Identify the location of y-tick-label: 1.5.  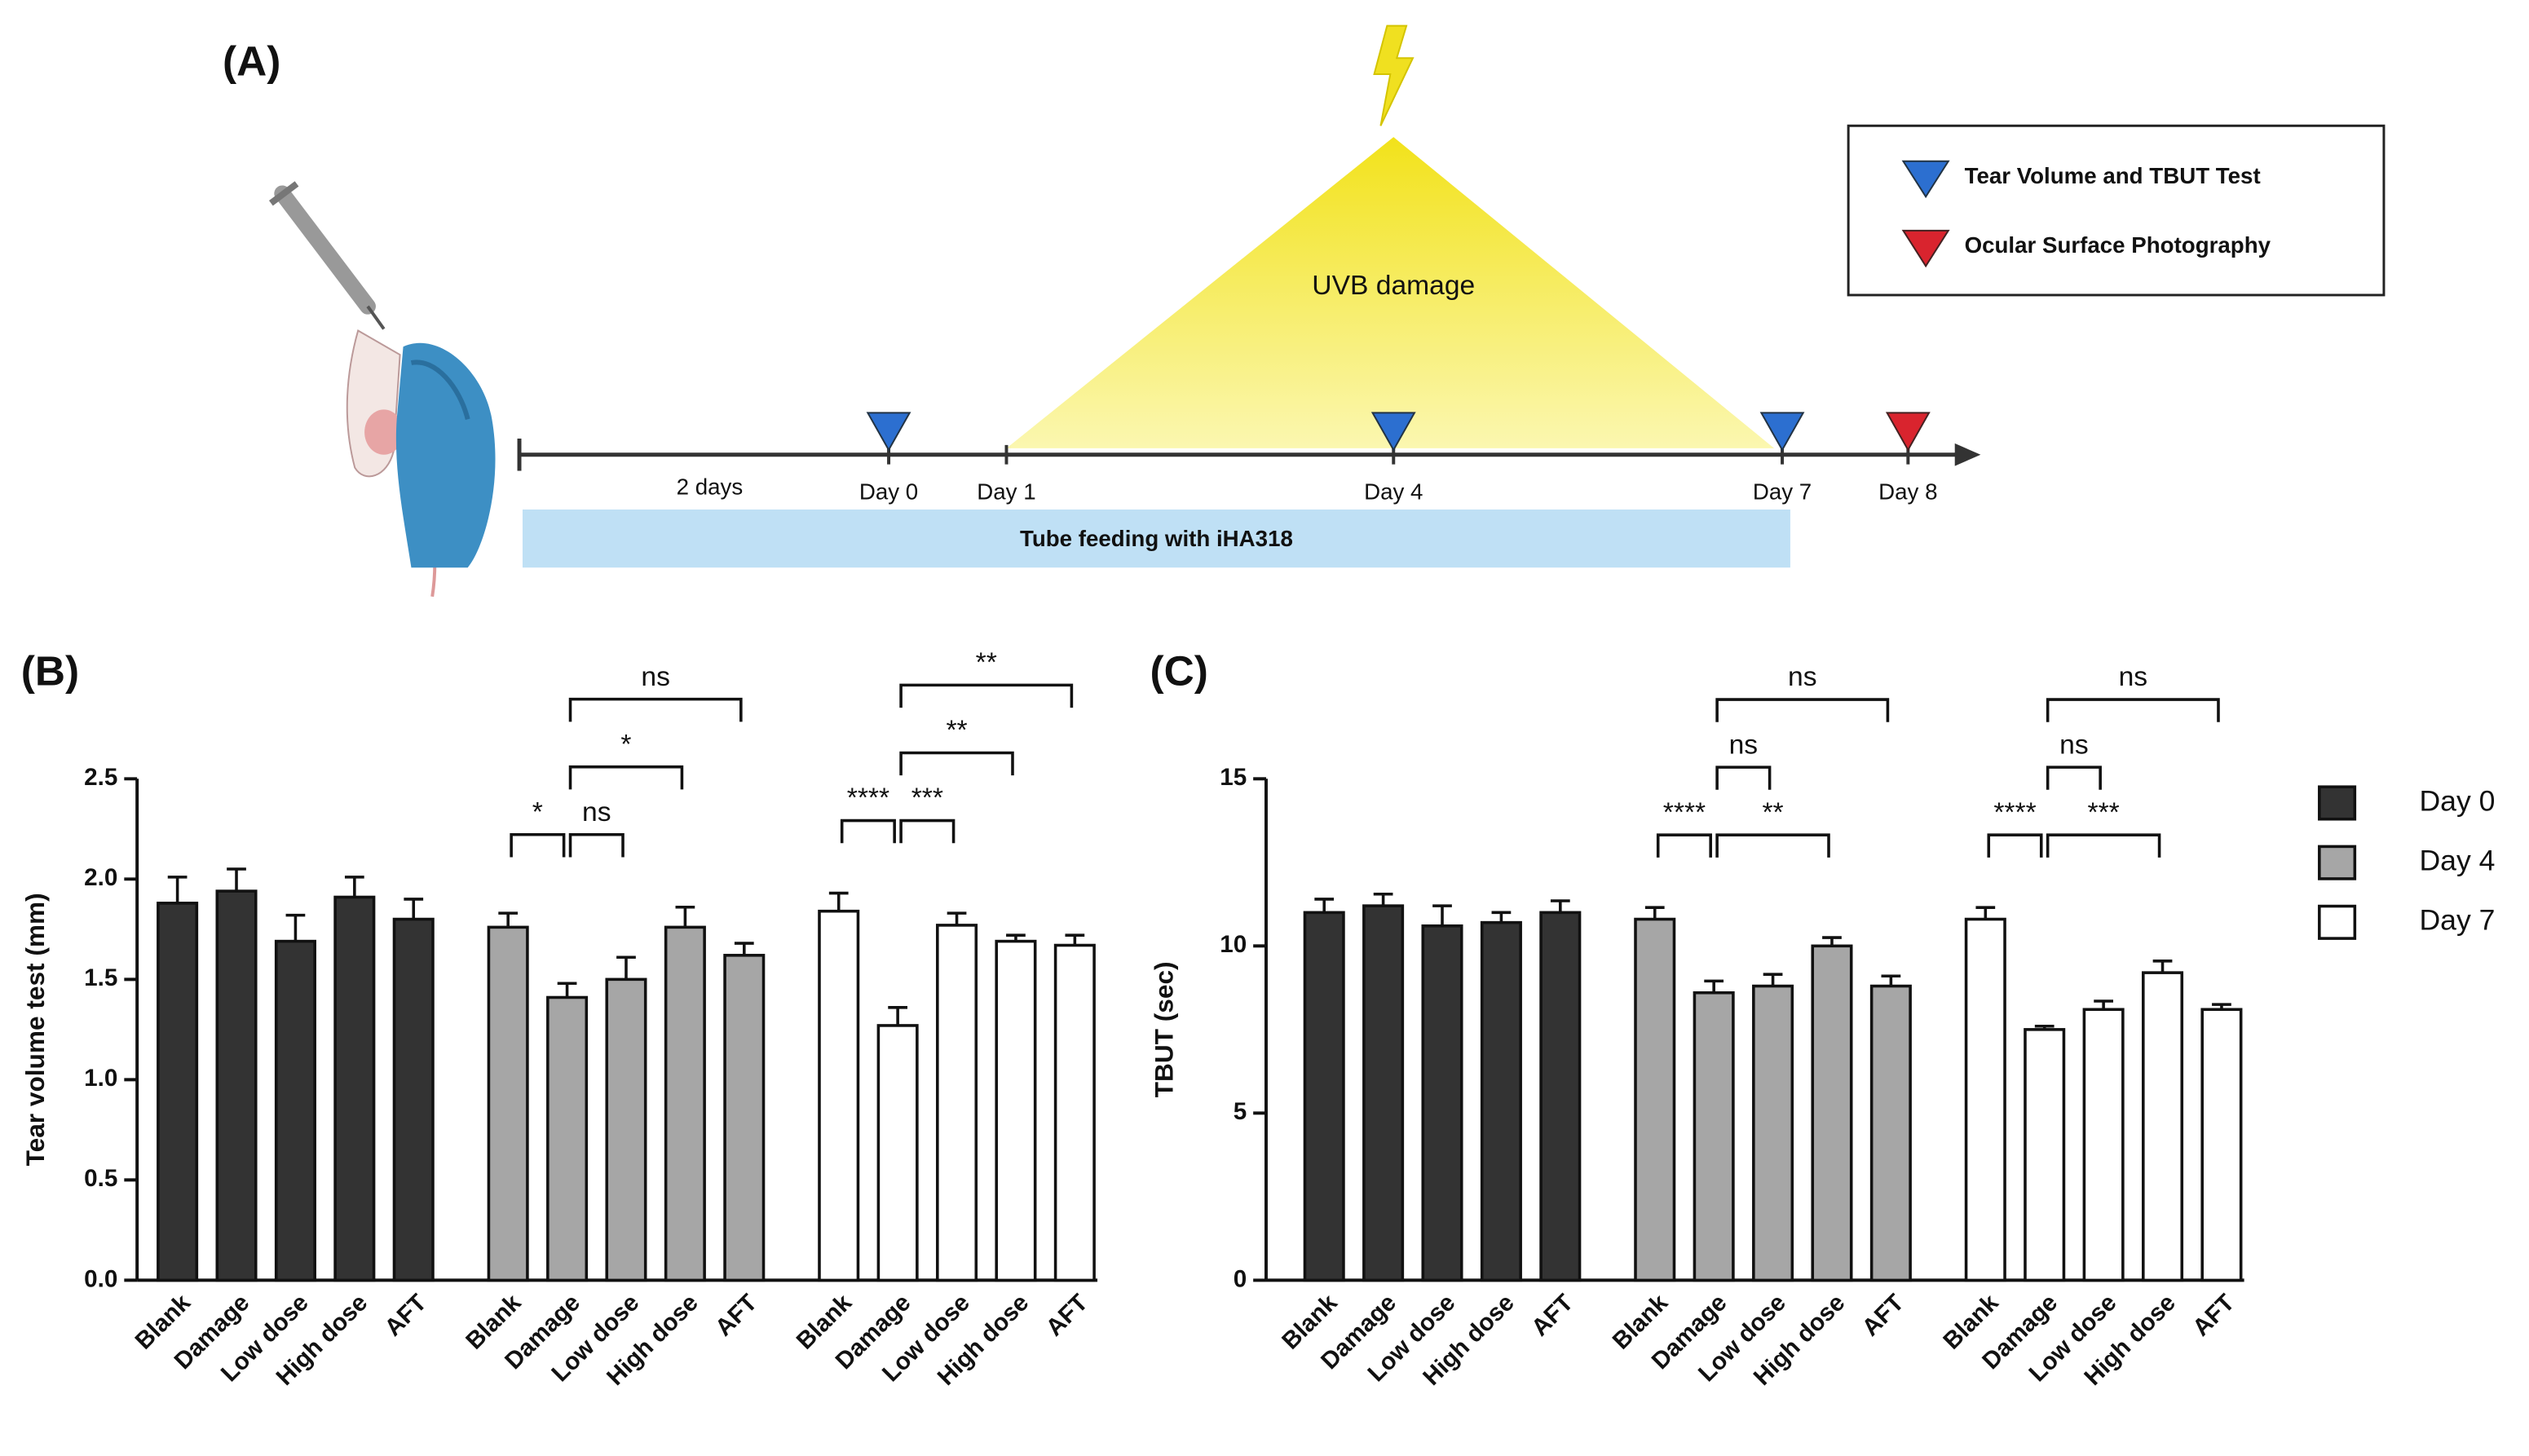
(100, 977).